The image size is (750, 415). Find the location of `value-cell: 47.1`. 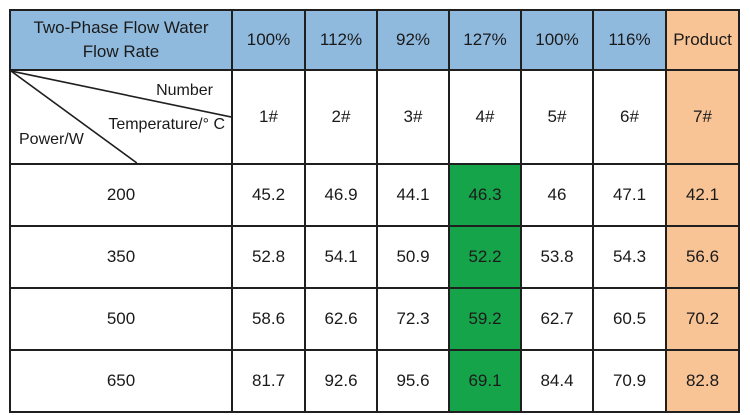

value-cell: 47.1 is located at coordinates (629, 195).